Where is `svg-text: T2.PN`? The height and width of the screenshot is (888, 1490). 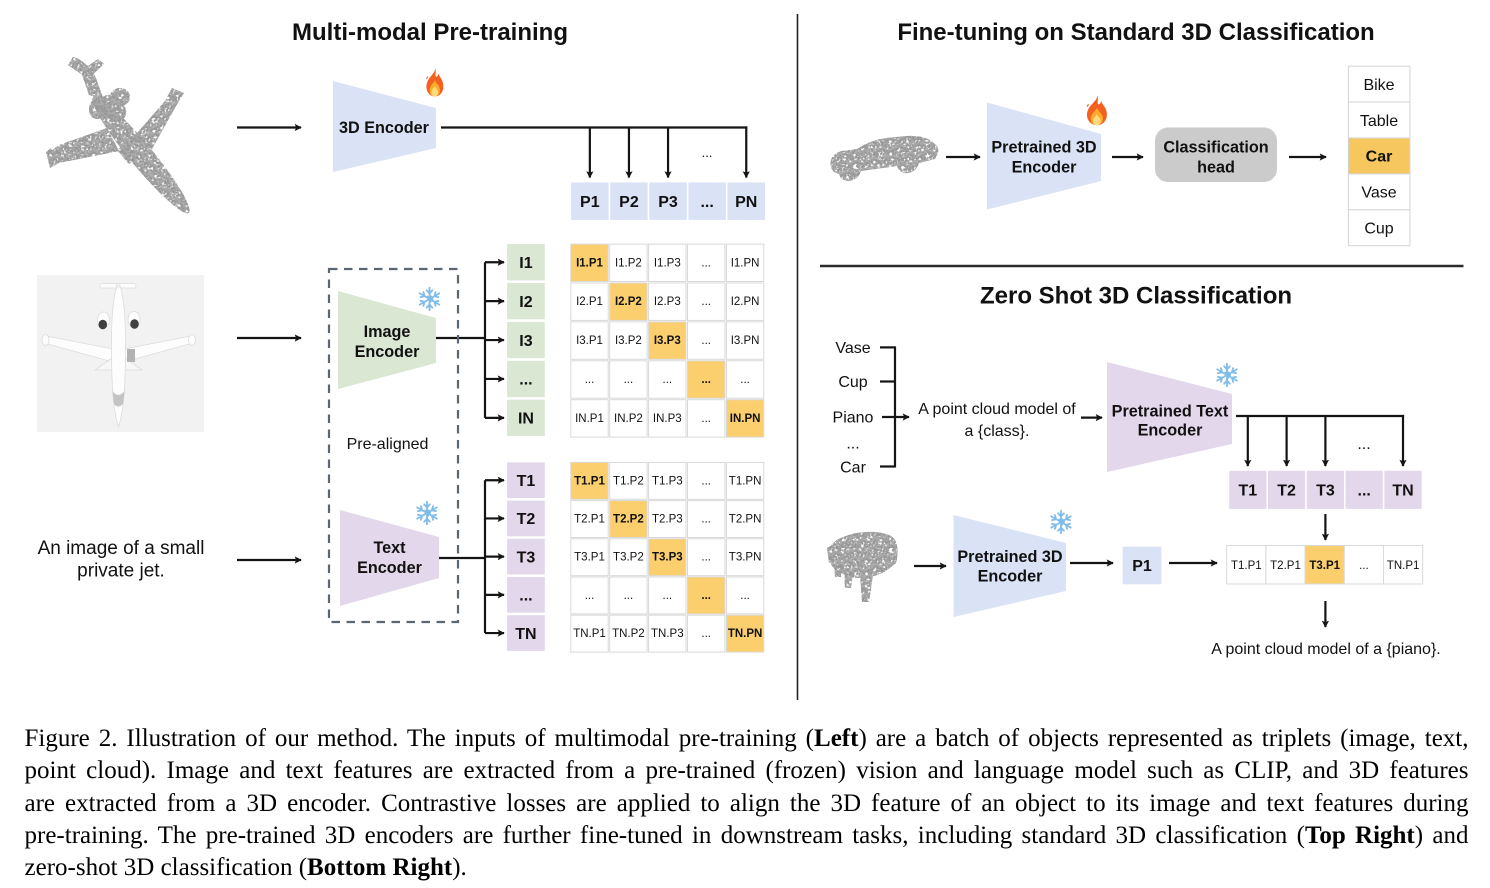 svg-text: T2.PN is located at coordinates (745, 519).